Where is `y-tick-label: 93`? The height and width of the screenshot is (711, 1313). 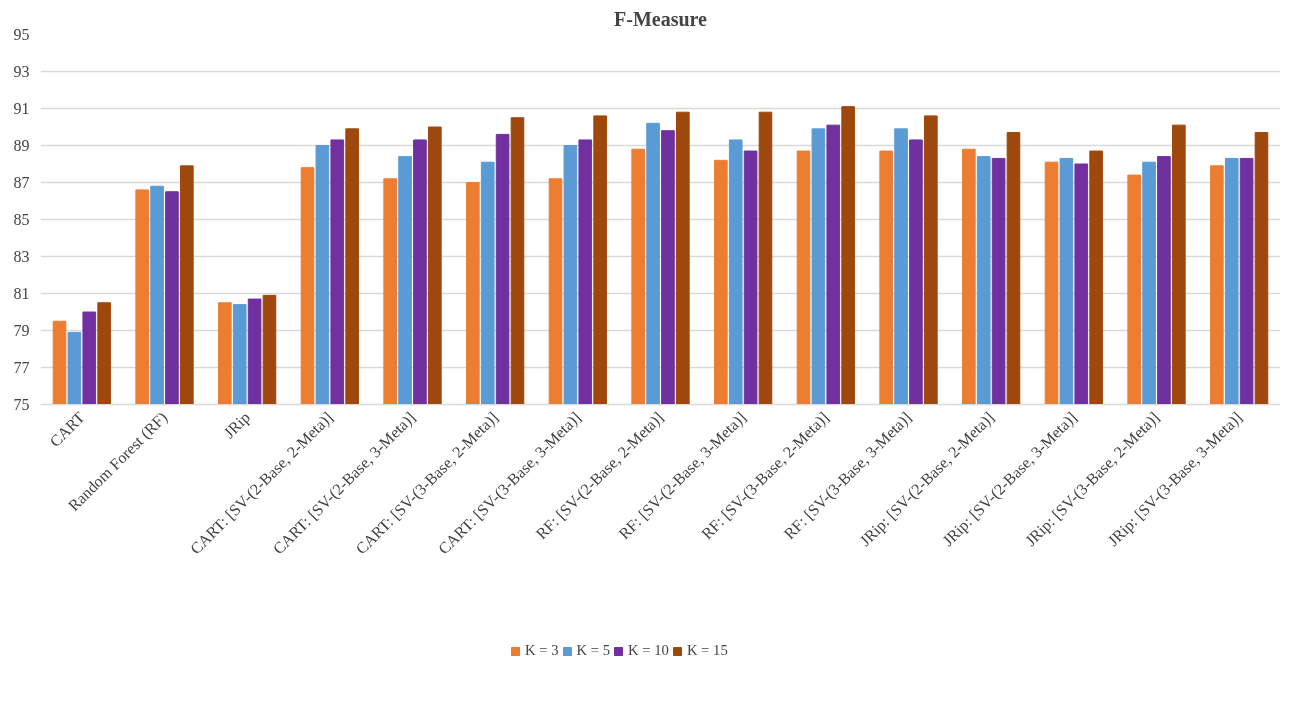
y-tick-label: 93 is located at coordinates (21, 71).